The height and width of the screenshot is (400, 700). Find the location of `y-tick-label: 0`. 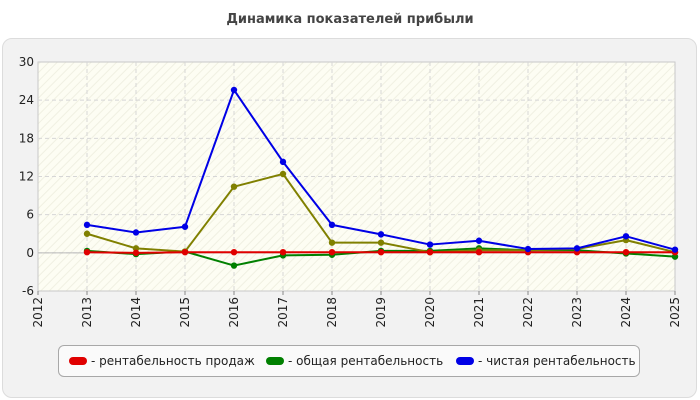

y-tick-label: 0 is located at coordinates (30, 253).